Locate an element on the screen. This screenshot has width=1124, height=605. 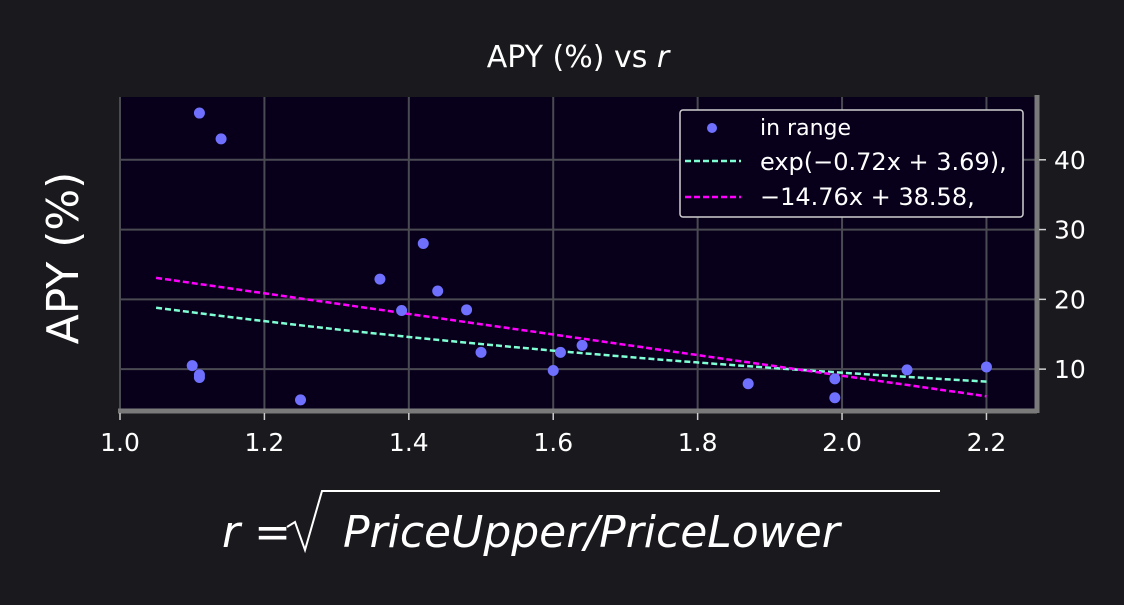
legend-label-linear: −14.76x + 38.58, is located at coordinates (867, 197).